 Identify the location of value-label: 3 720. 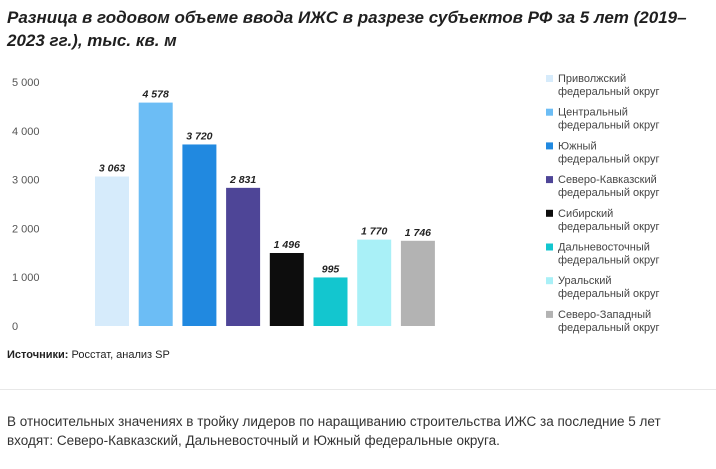
(199, 136).